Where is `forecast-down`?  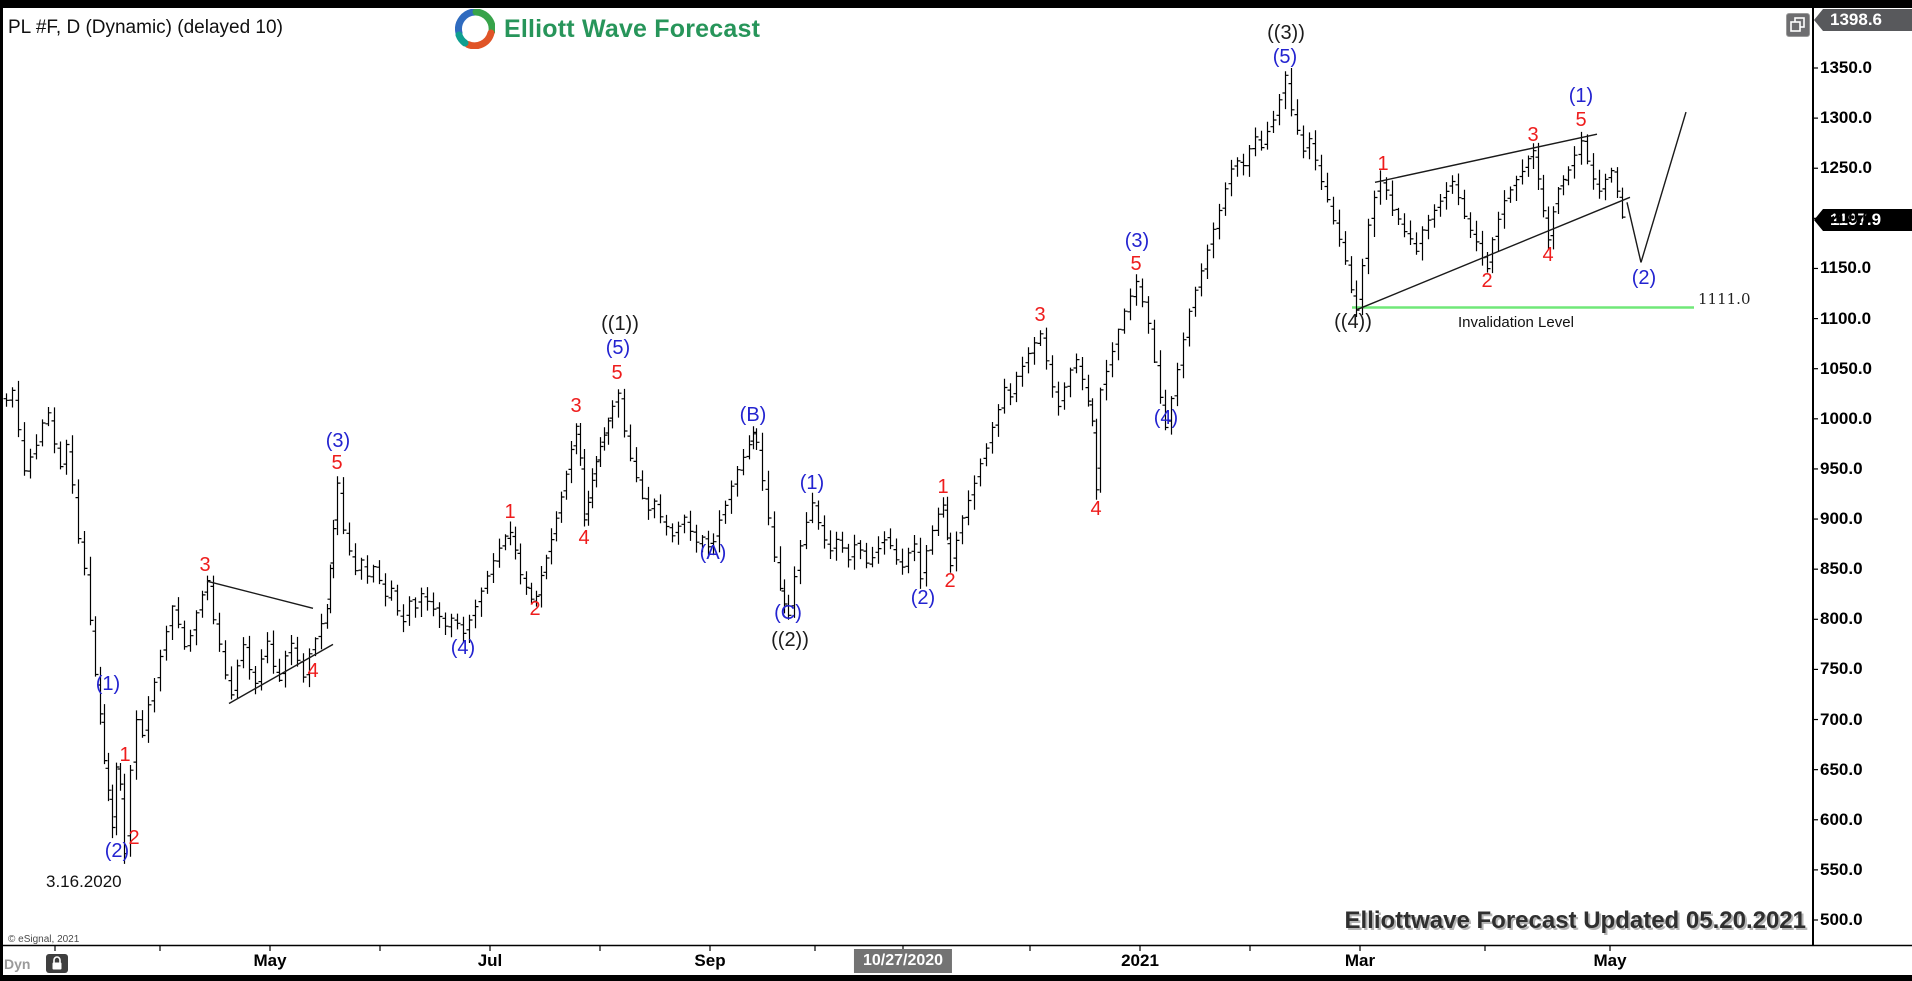 forecast-down is located at coordinates (1634, 232).